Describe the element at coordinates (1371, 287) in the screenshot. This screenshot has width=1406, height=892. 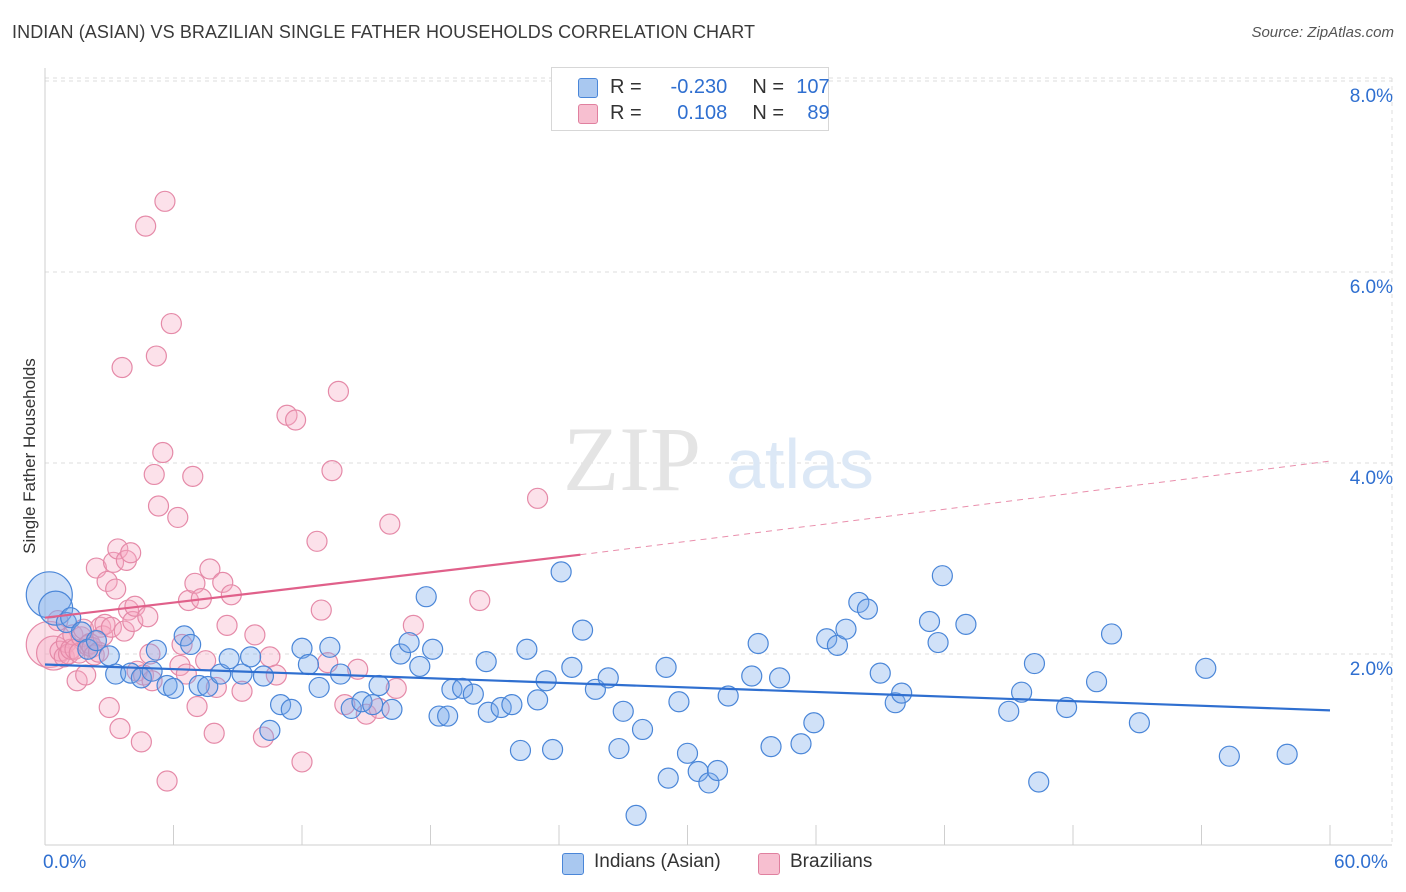
I see `y-tick-label: 6.0%` at that location.